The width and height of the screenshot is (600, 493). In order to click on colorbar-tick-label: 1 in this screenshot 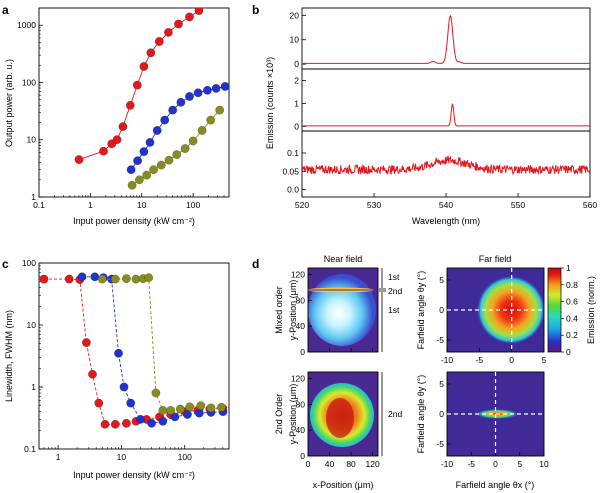, I will do `click(568, 268)`.